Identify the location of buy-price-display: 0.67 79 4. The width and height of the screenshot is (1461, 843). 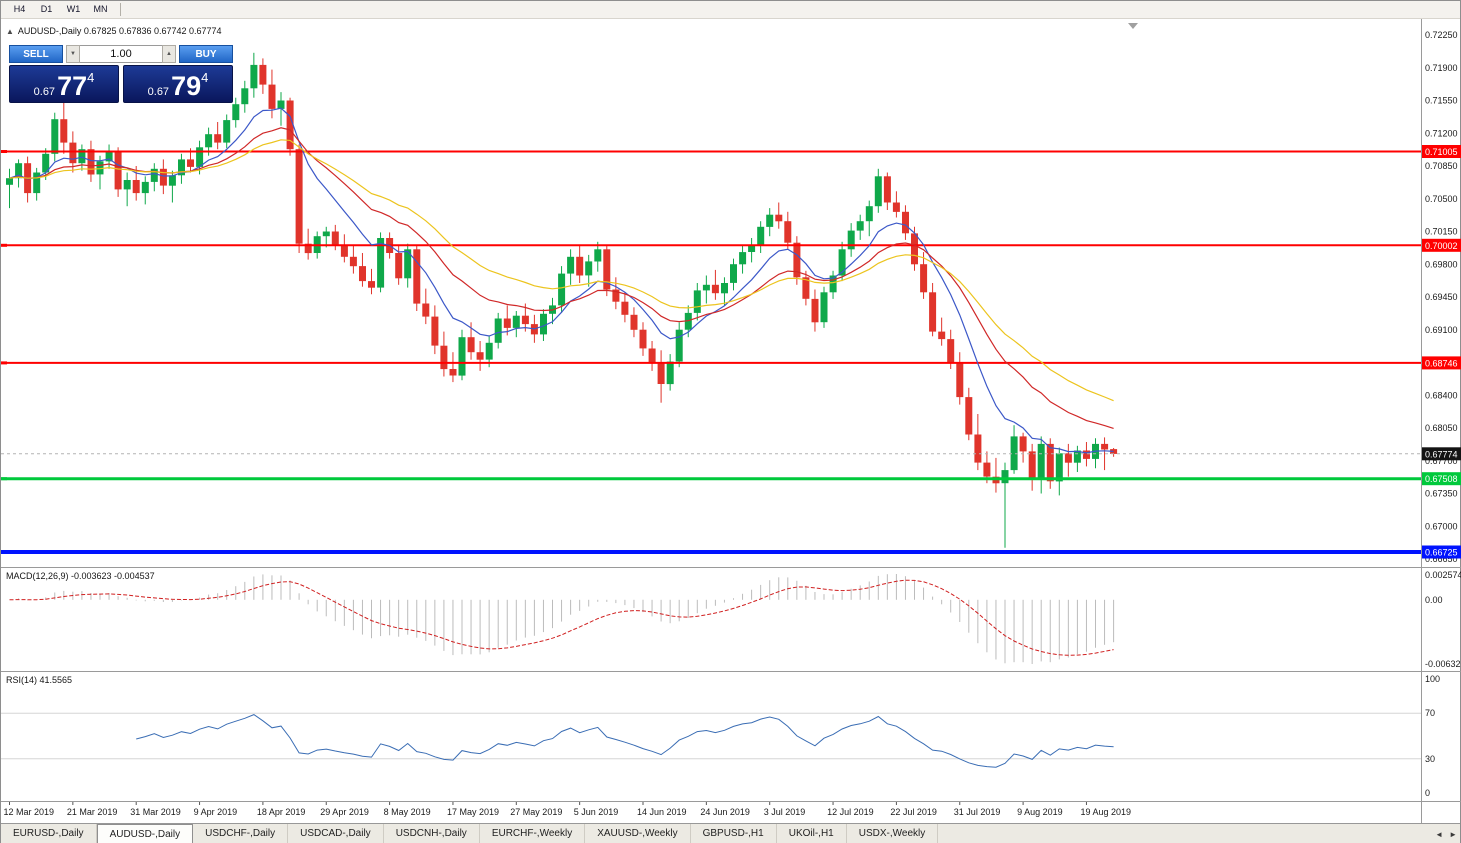
(178, 84).